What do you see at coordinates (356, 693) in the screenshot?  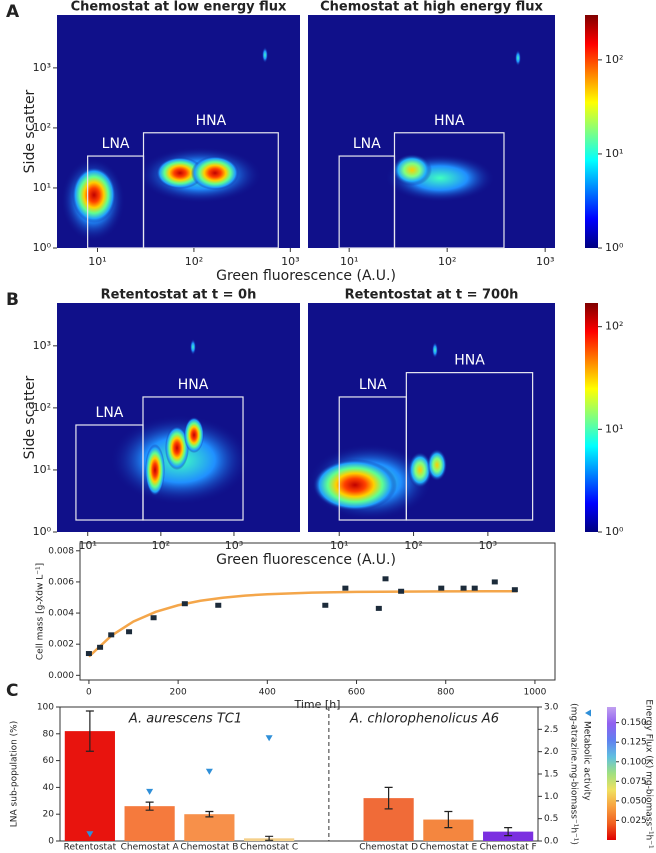 I see `x-tick-label: 600` at bounding box center [356, 693].